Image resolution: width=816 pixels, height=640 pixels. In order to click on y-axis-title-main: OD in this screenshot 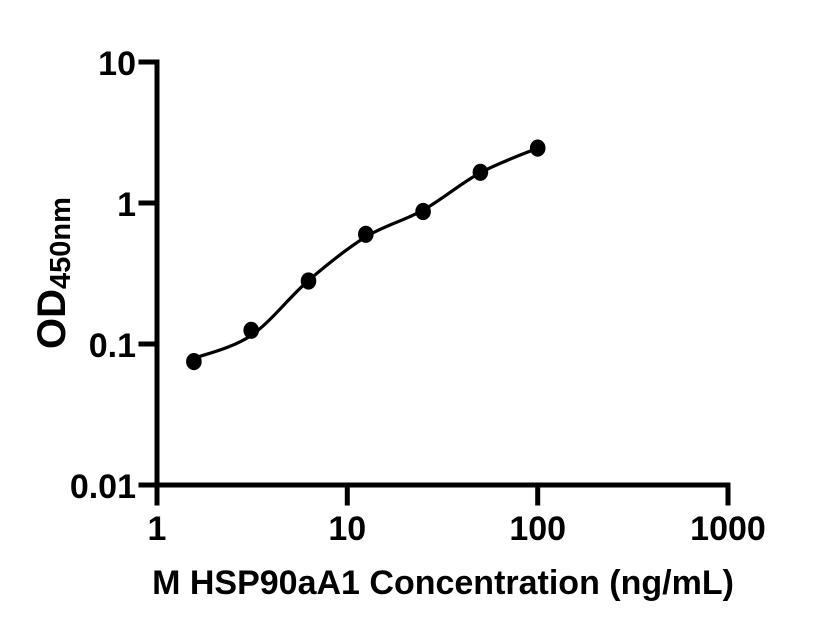, I will do `click(52, 319)`.